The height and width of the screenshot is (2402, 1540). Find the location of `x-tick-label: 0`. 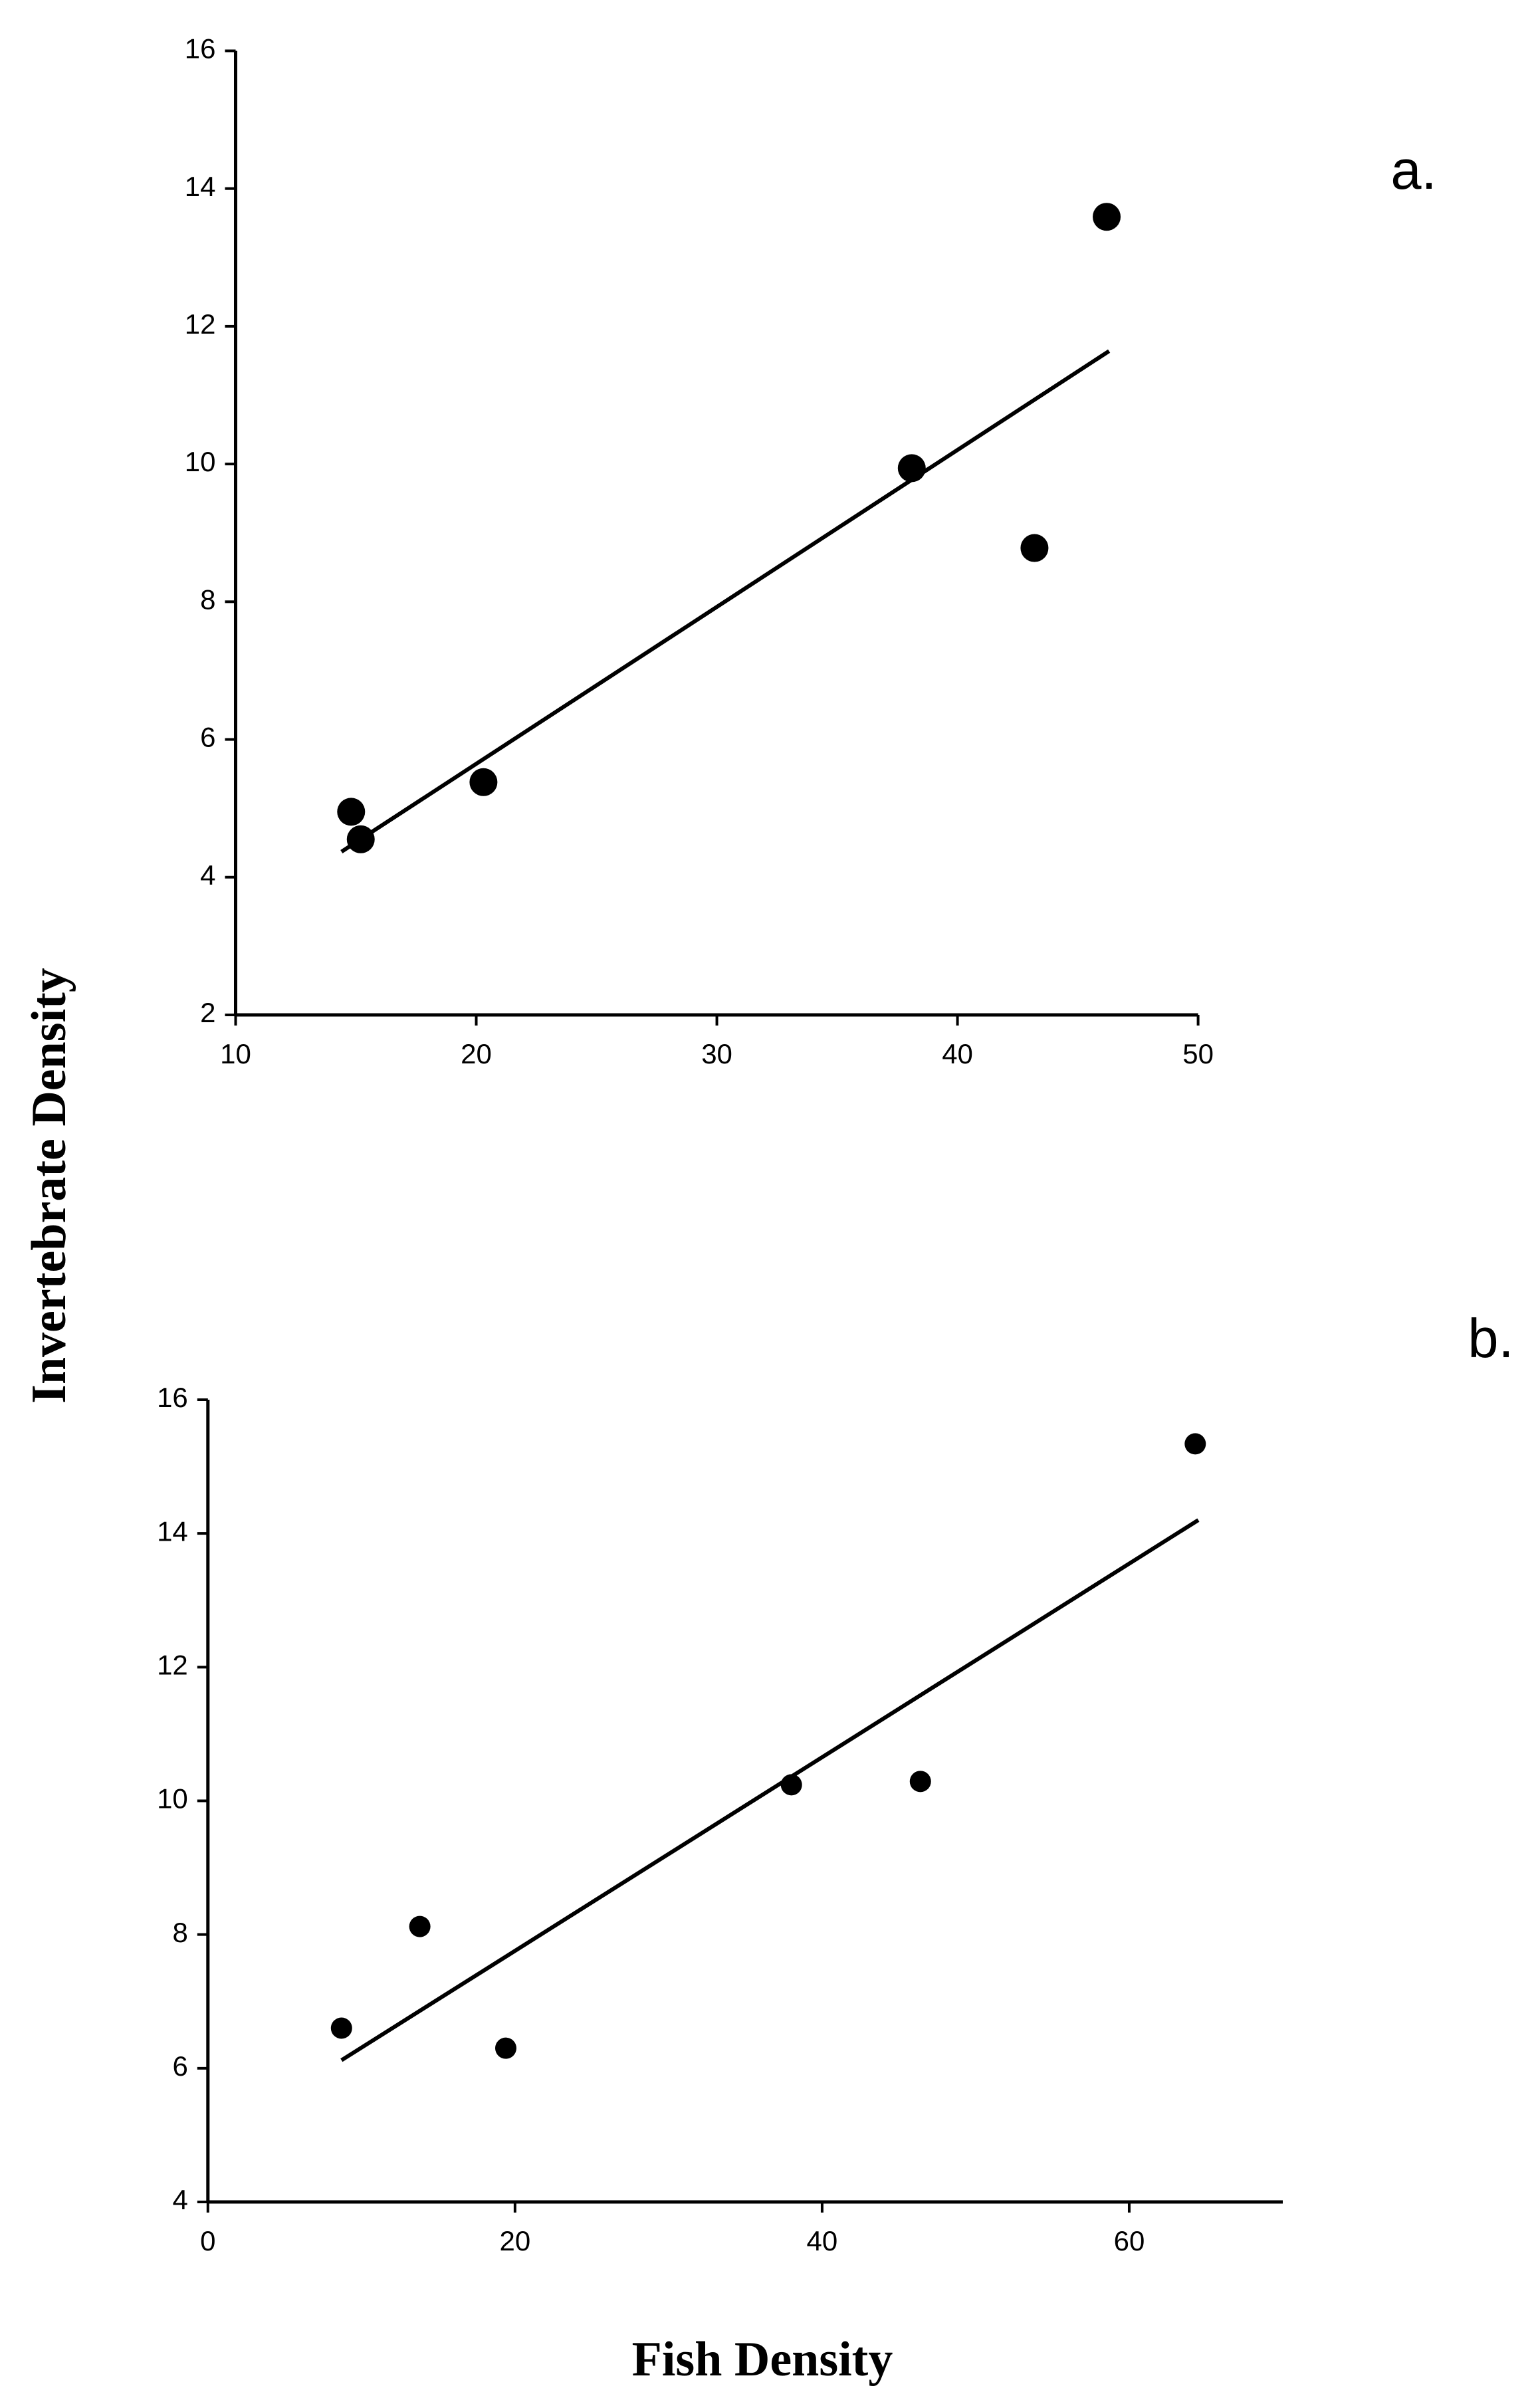

x-tick-label: 0 is located at coordinates (207, 2240).